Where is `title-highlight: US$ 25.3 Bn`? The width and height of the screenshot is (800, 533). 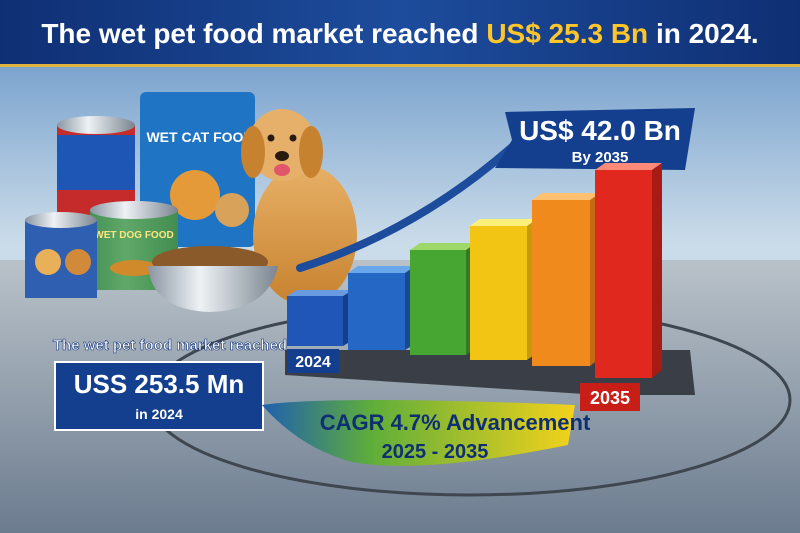 title-highlight: US$ 25.3 Bn is located at coordinates (567, 33).